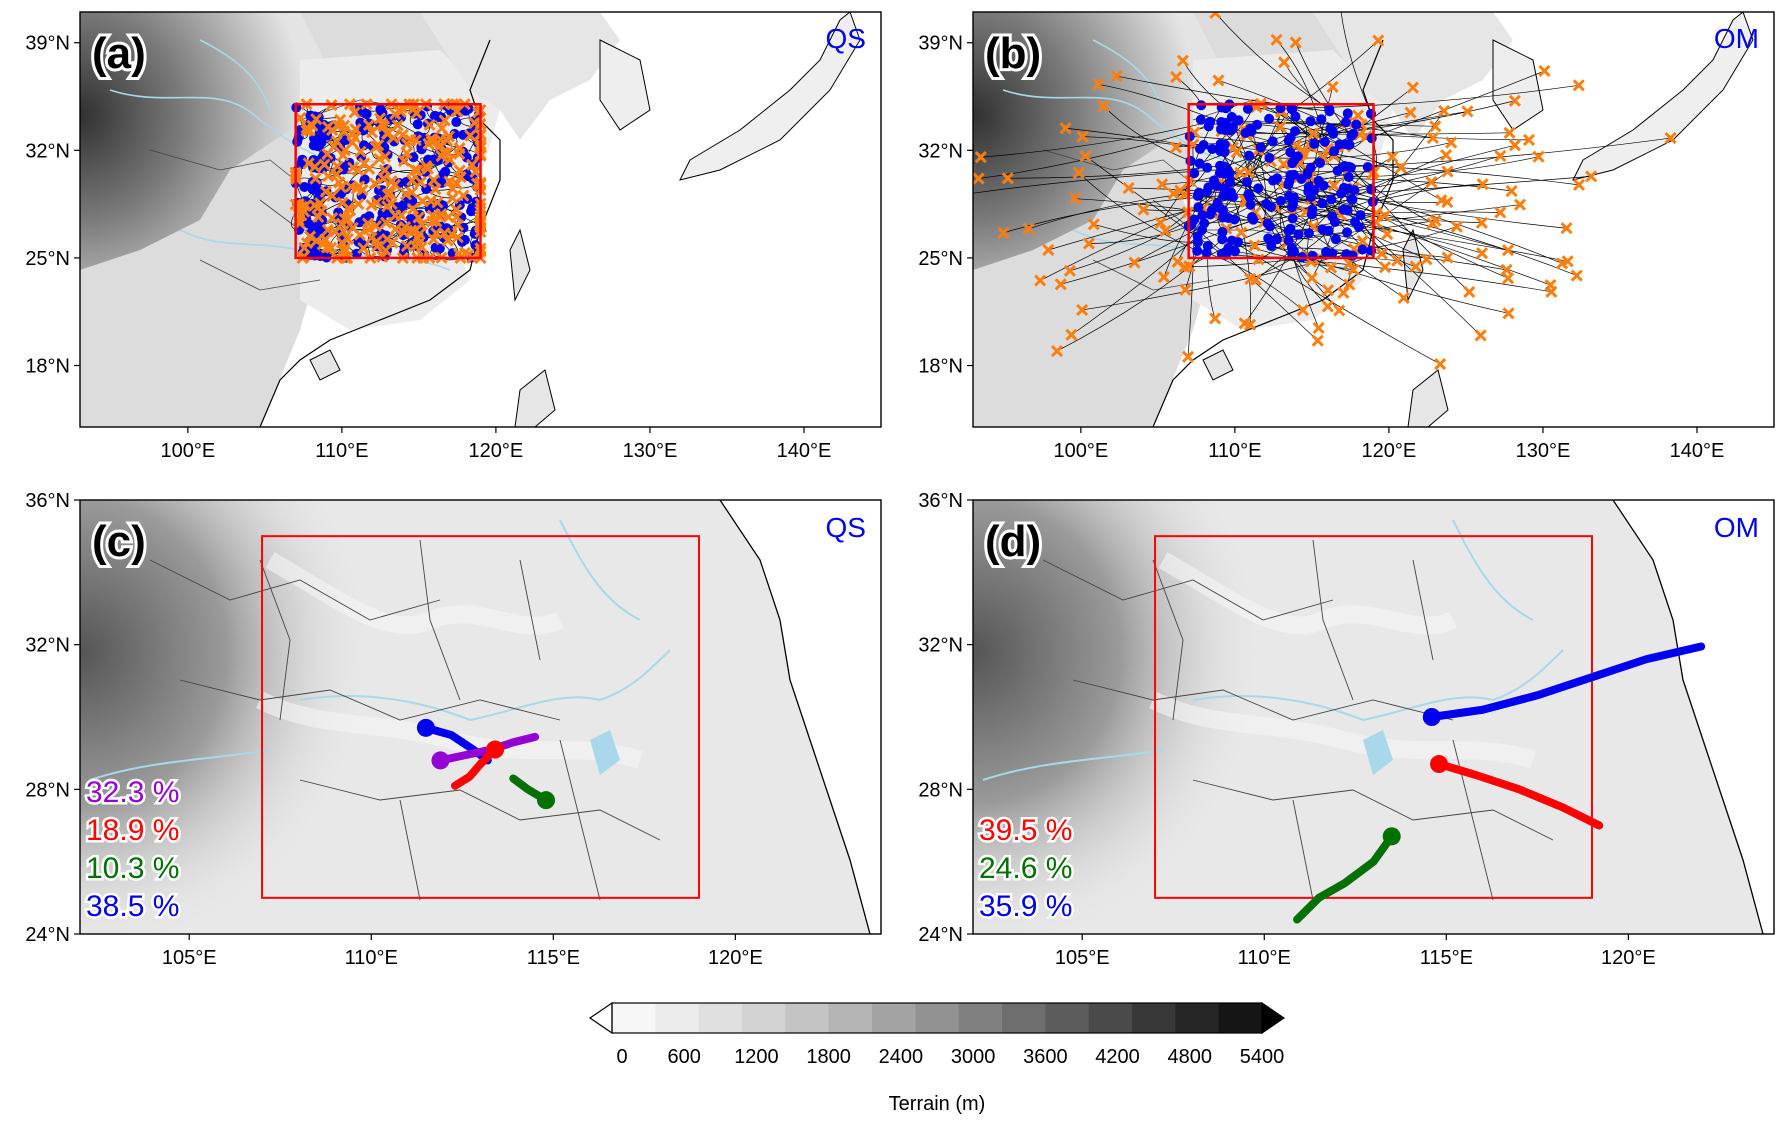 The image size is (1784, 1124). What do you see at coordinates (940, 790) in the screenshot?
I see `lat-tick-label: 28°N` at bounding box center [940, 790].